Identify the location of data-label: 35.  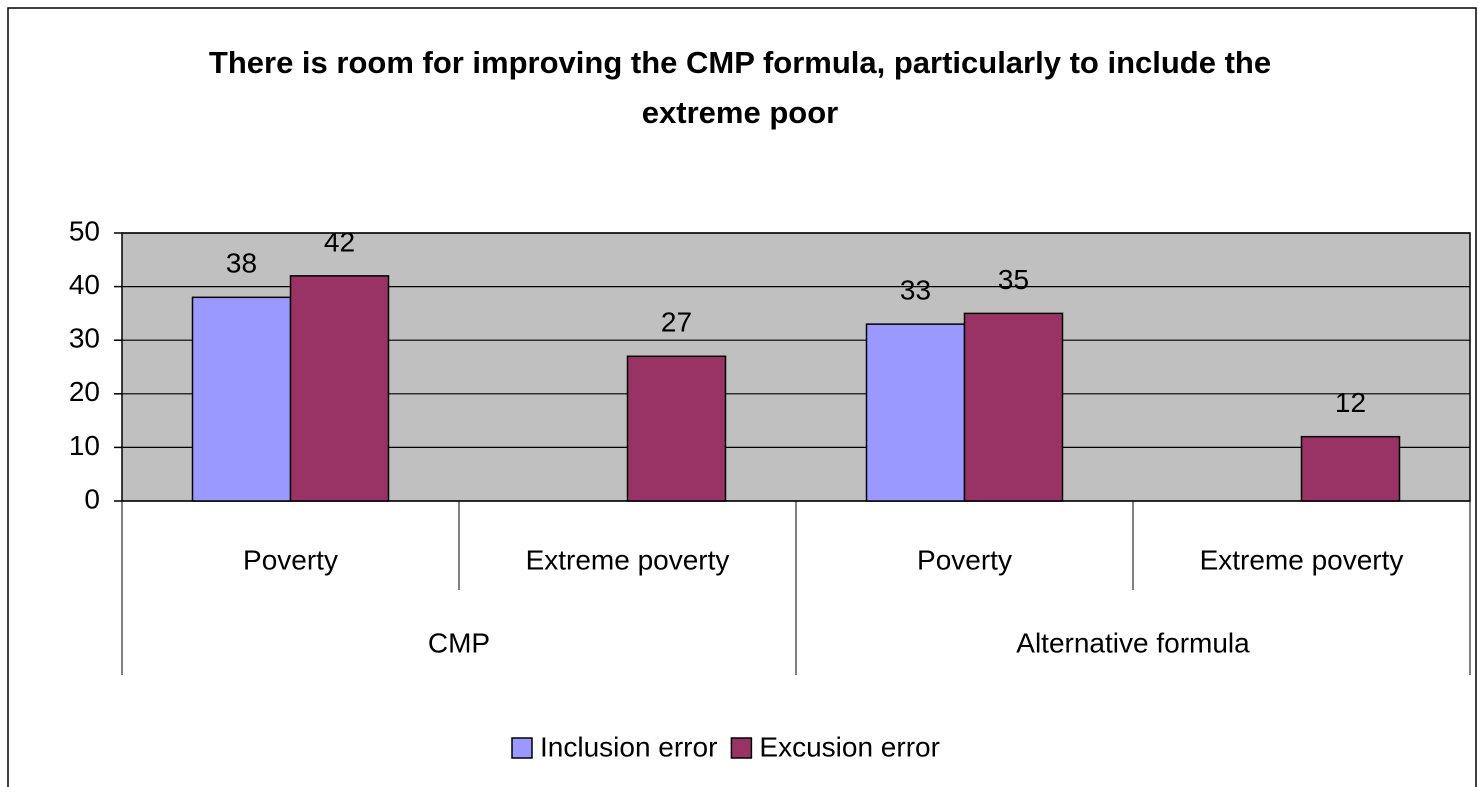
(1013, 279).